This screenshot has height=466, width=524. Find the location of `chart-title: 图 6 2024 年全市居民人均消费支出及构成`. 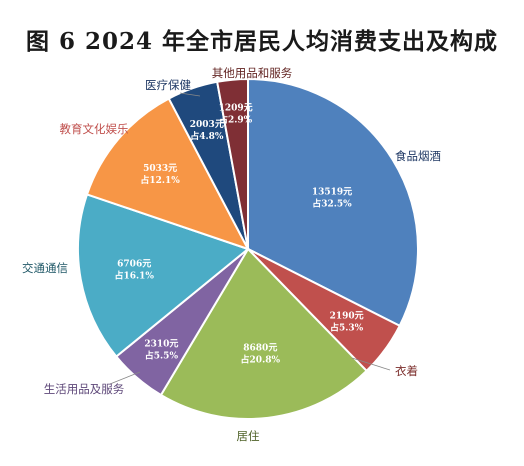

chart-title: 图 6 2024 年全市居民人均消费支出及构成 is located at coordinates (262, 41).